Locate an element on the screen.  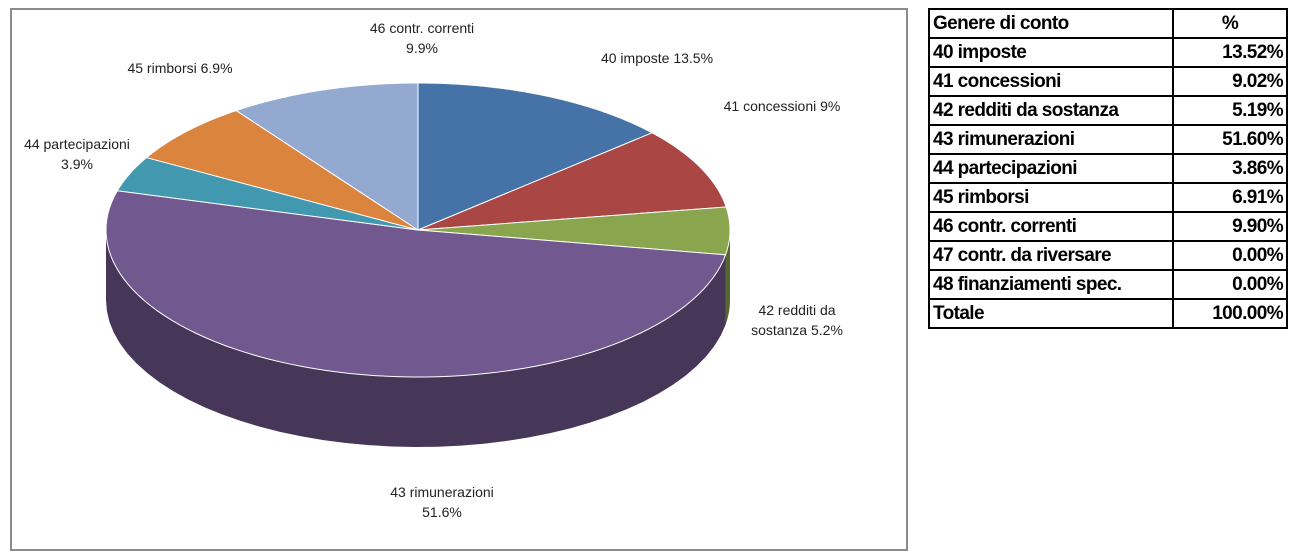
table-cell: 43 rimunerazioni is located at coordinates (1051, 139).